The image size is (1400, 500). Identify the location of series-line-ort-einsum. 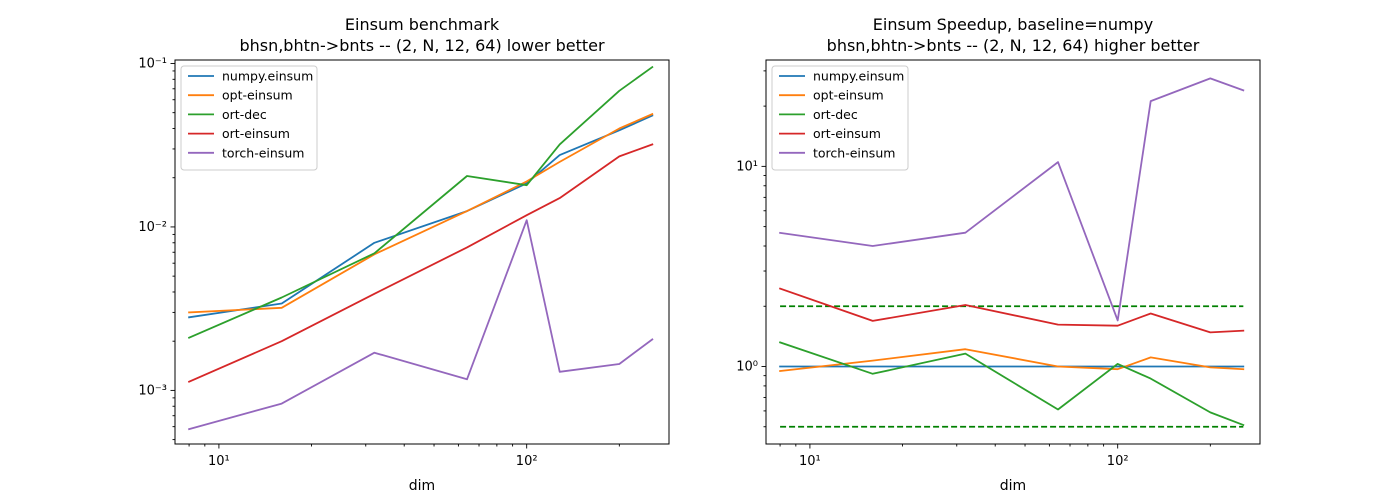
(1011, 310).